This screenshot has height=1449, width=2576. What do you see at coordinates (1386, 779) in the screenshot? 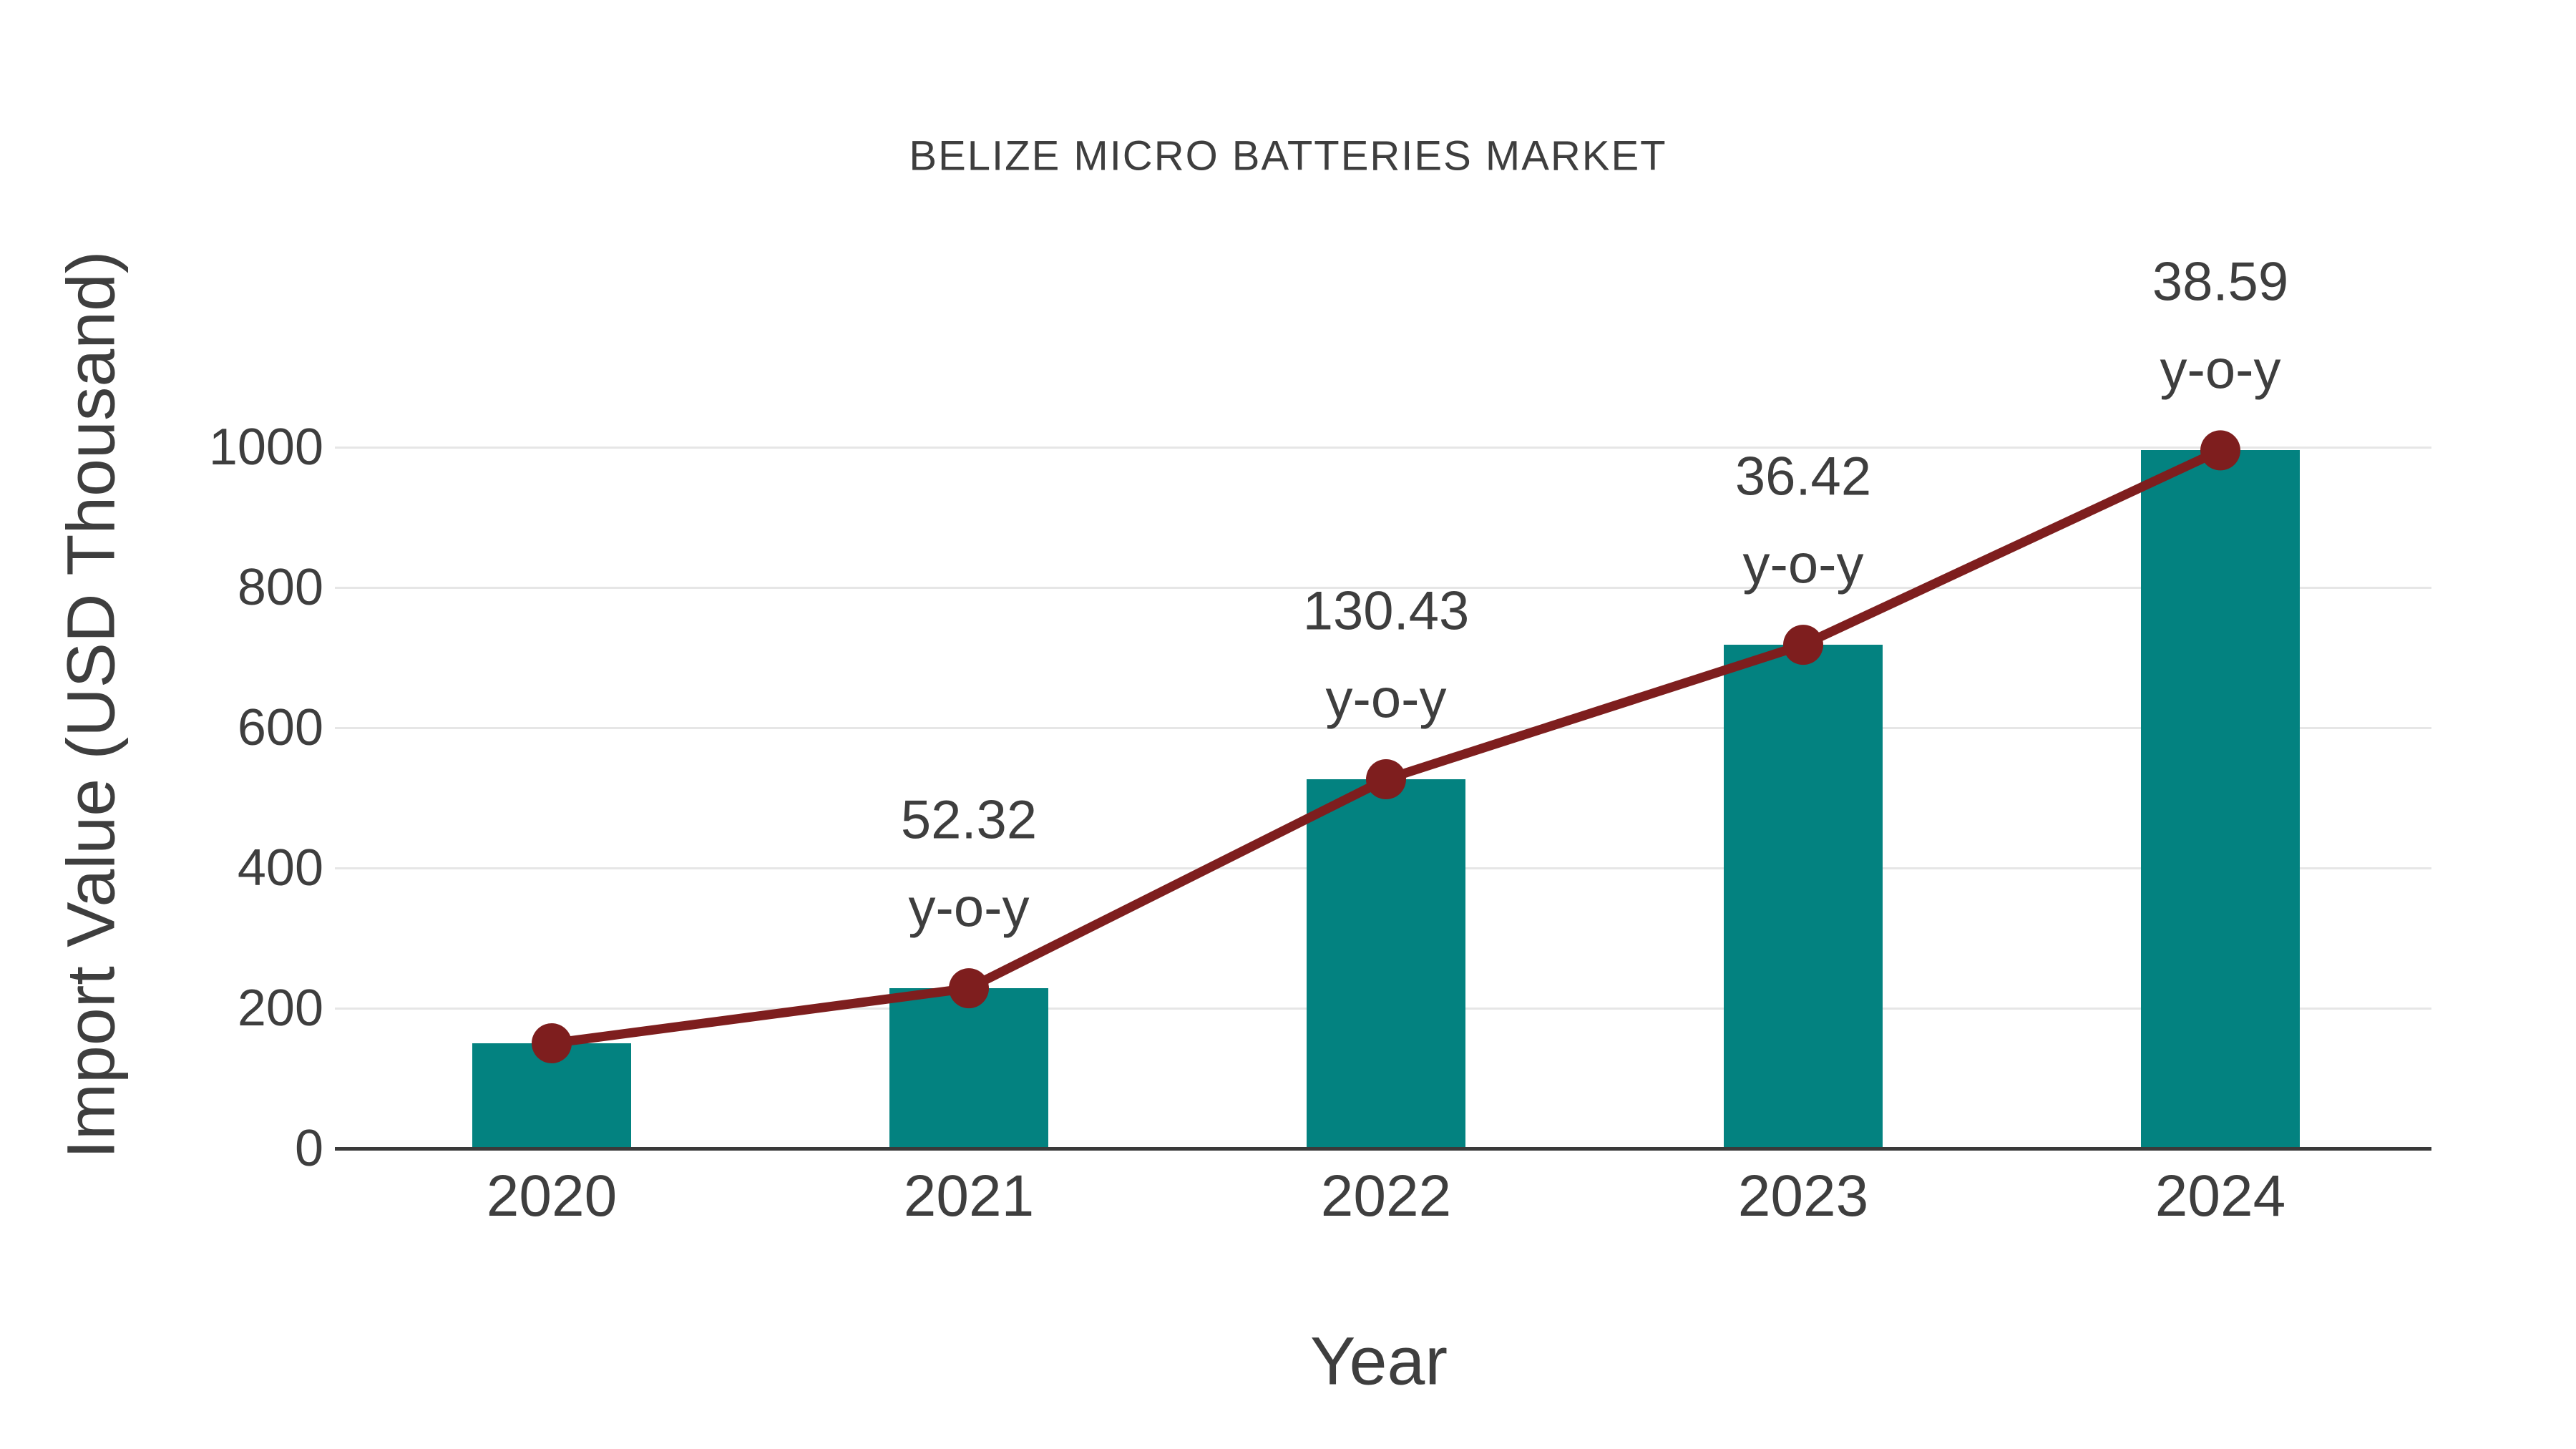
I see `trend-marker-2022` at bounding box center [1386, 779].